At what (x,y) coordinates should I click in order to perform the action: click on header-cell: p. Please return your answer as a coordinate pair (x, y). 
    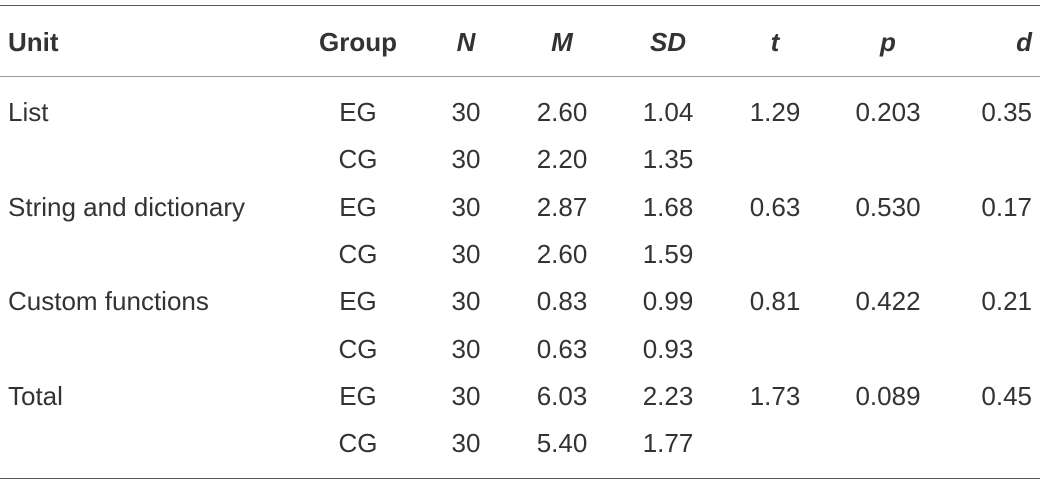
    Looking at the image, I should click on (888, 42).